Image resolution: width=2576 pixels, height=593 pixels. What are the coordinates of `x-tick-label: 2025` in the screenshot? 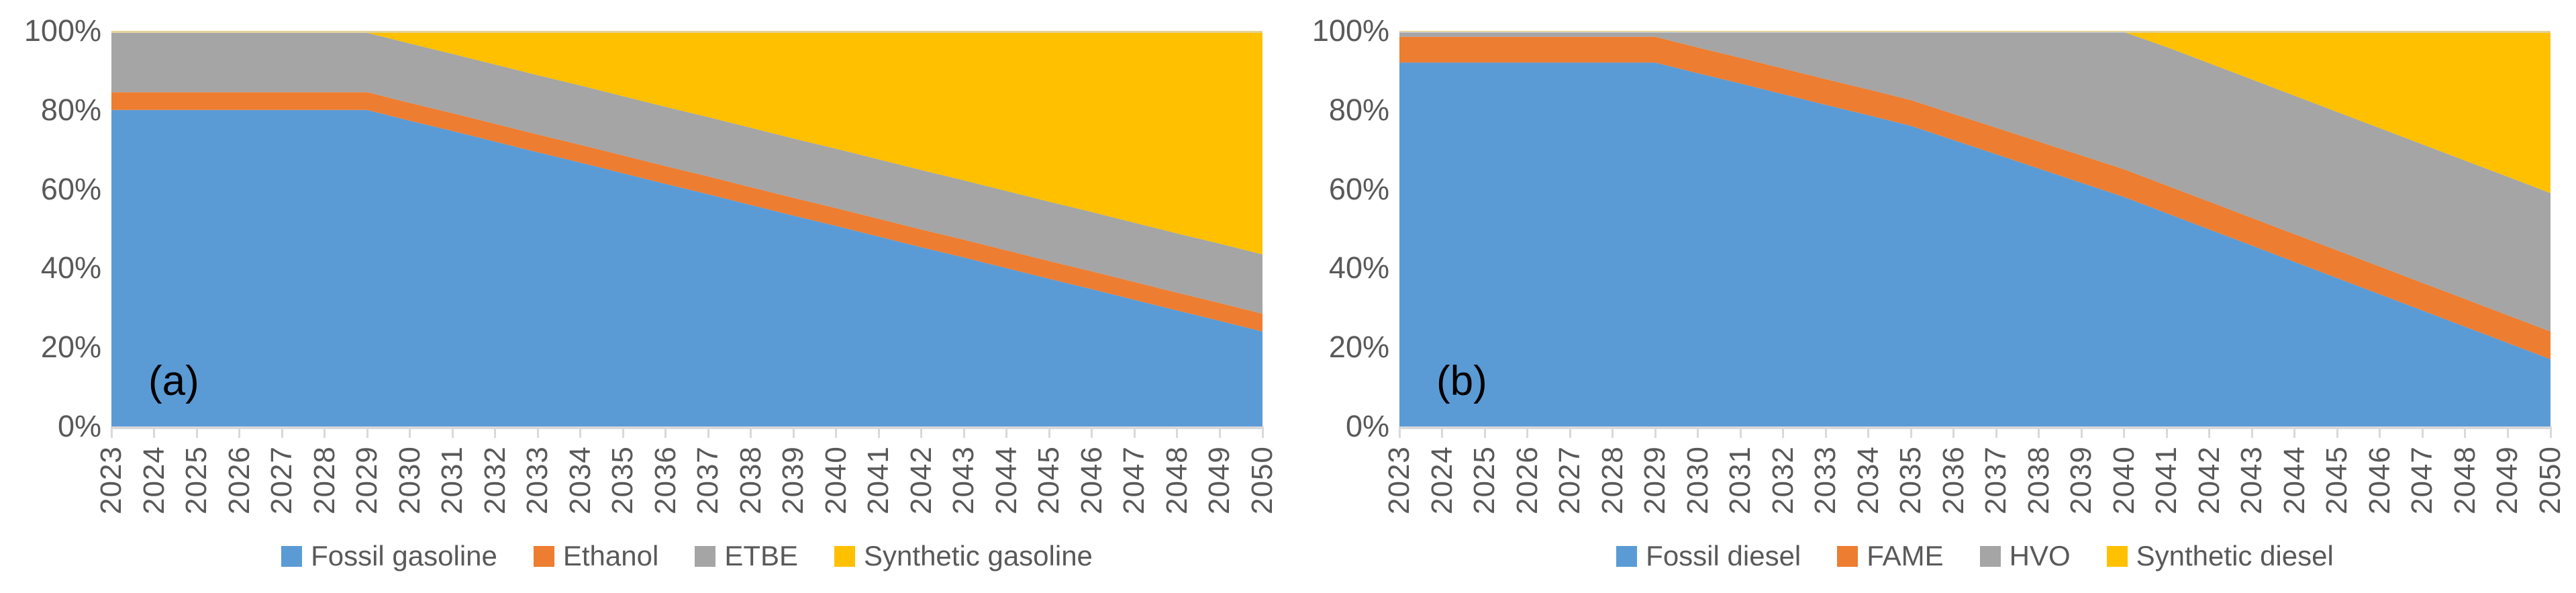 It's located at (1484, 480).